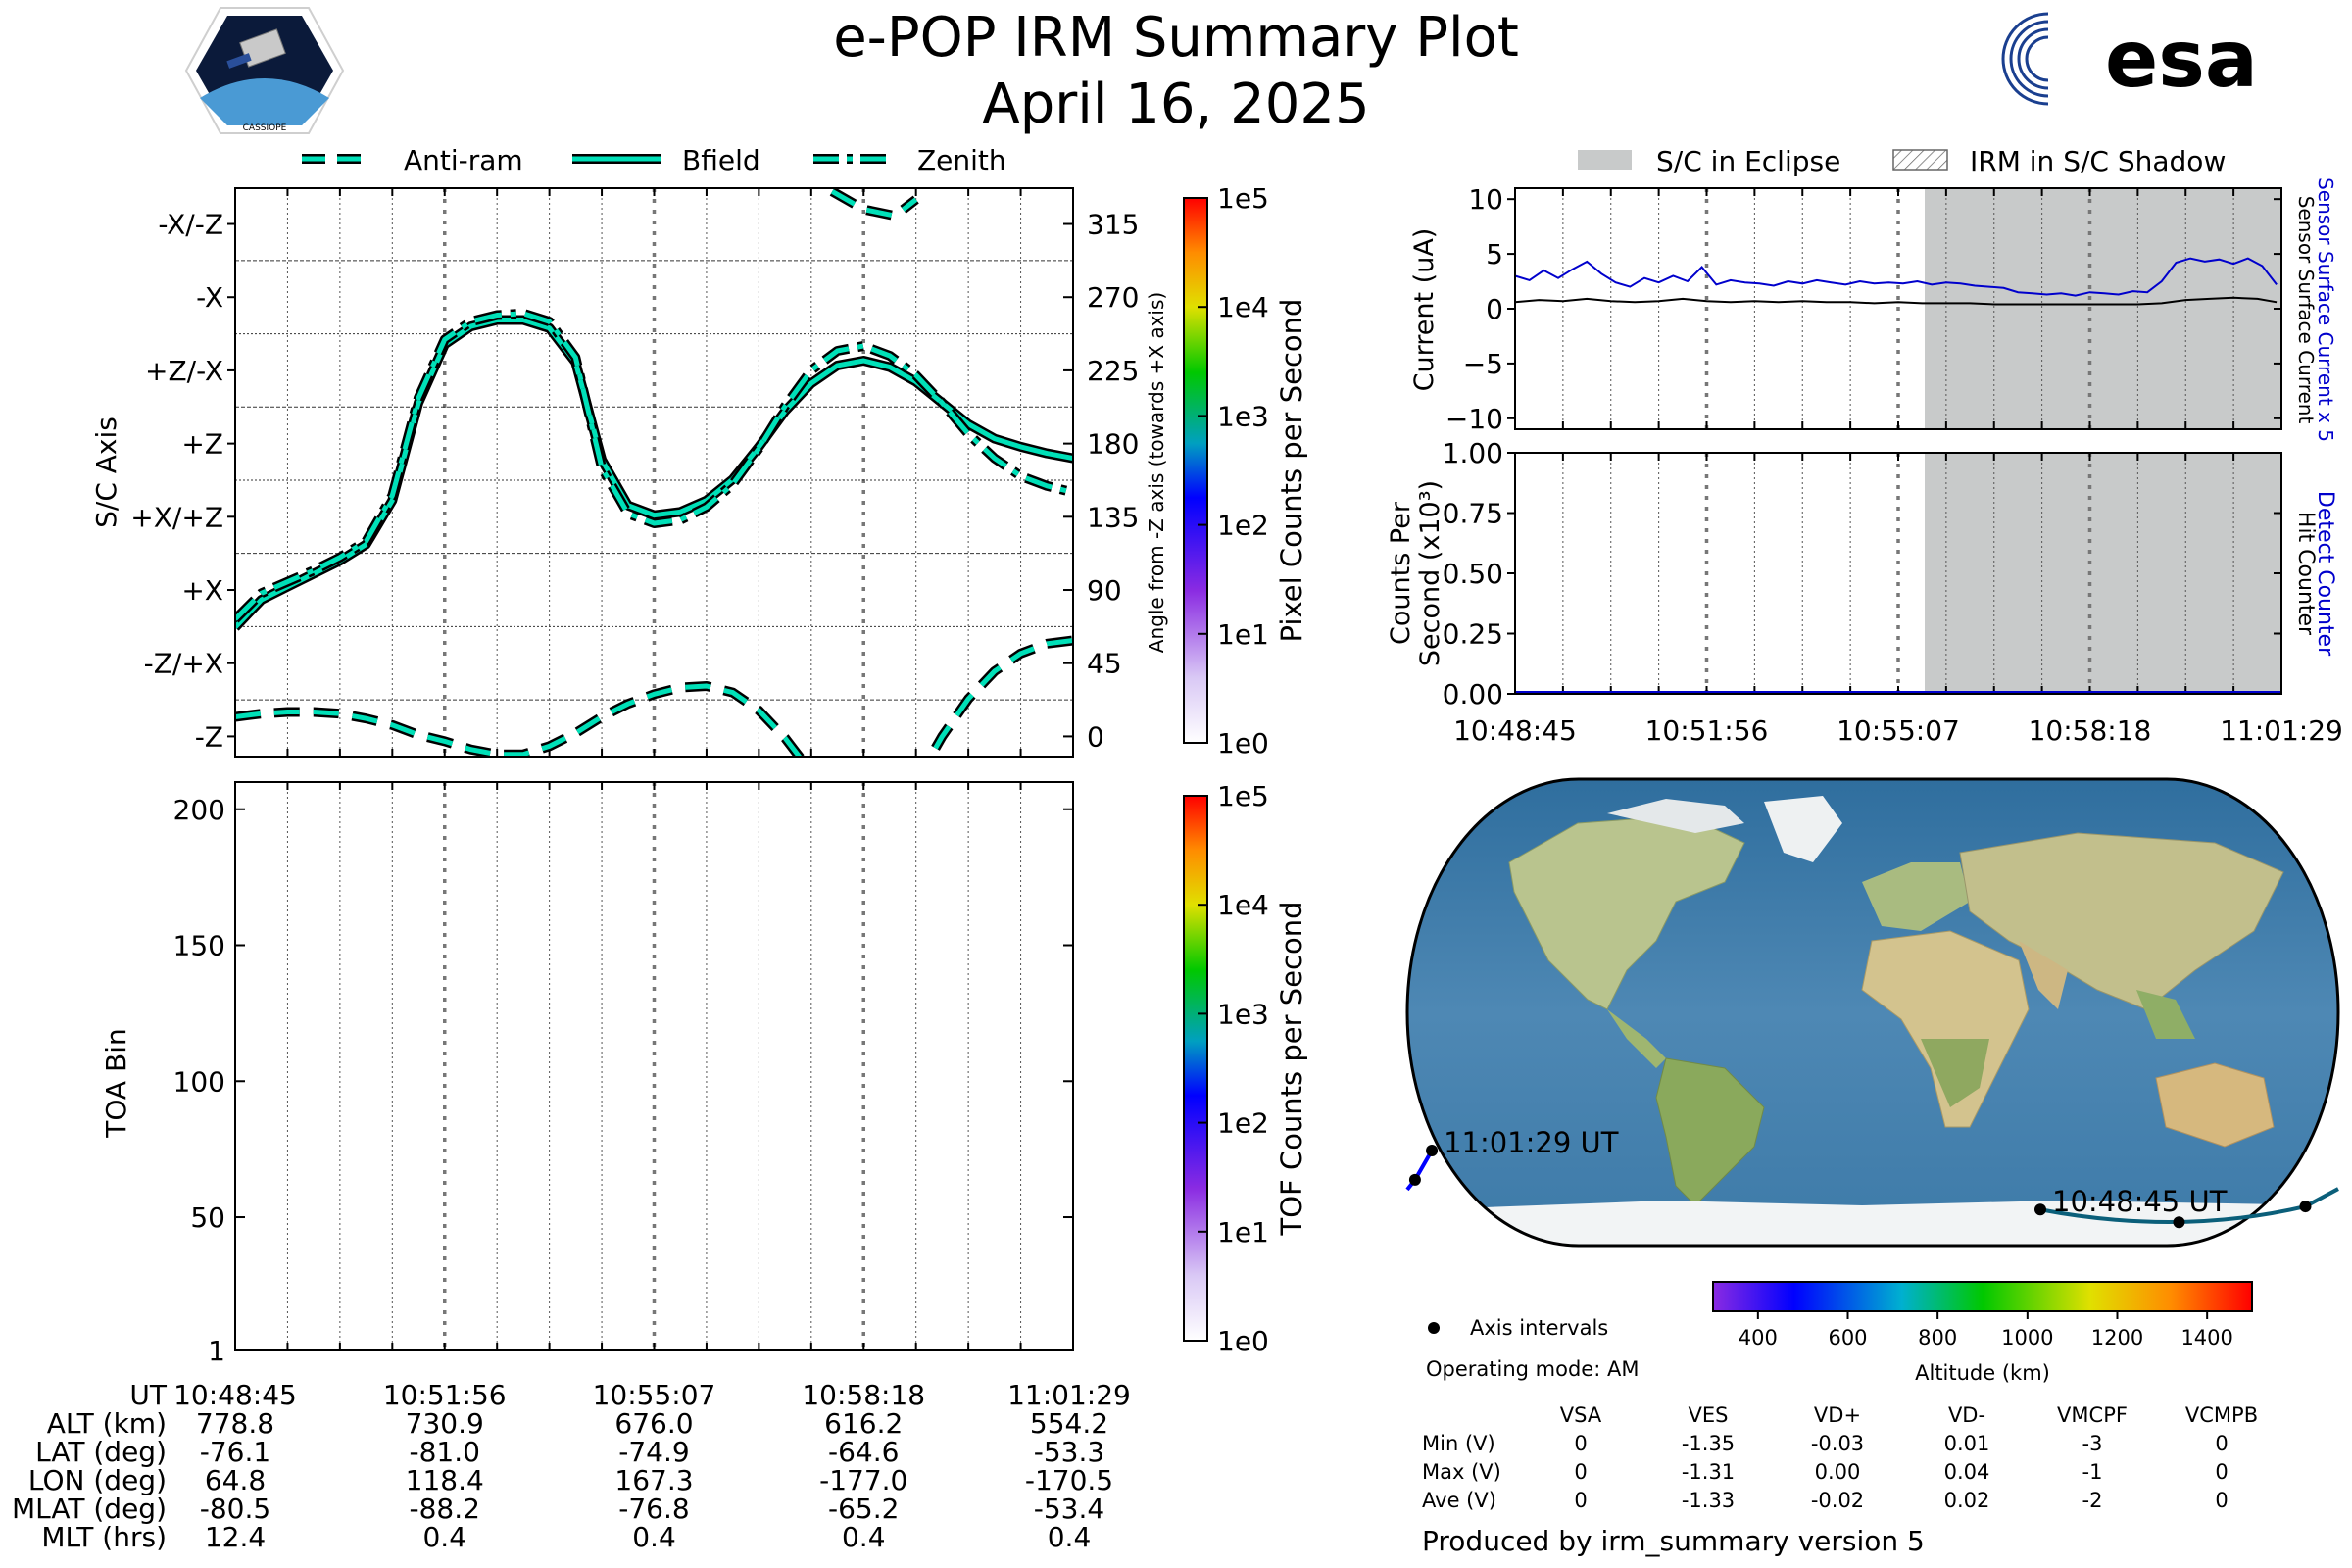 The height and width of the screenshot is (1568, 2352). What do you see at coordinates (1532, 1348) in the screenshot?
I see `map-legend: Axis intervals Operating mode: AM` at bounding box center [1532, 1348].